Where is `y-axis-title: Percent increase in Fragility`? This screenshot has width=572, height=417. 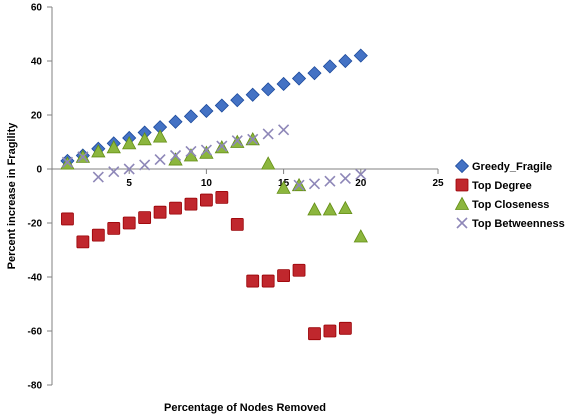
y-axis-title: Percent increase in Fragility is located at coordinates (12, 196).